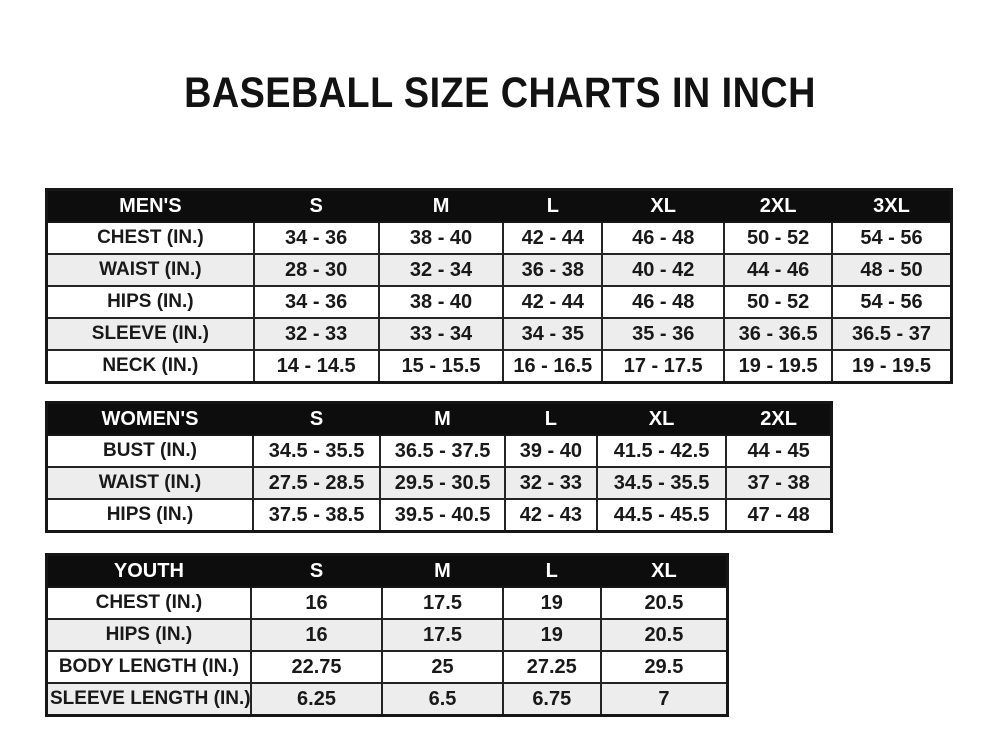  Describe the element at coordinates (150, 238) in the screenshot. I see `row-label-cell: CHEST (IN.)` at that location.